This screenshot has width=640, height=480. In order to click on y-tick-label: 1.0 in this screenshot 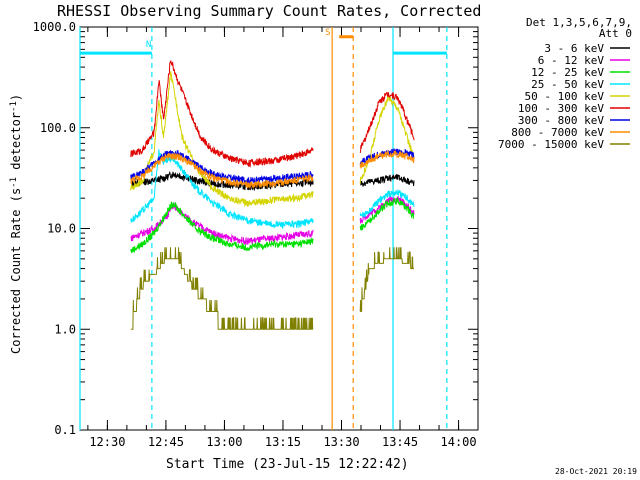, I will do `click(65, 329)`.